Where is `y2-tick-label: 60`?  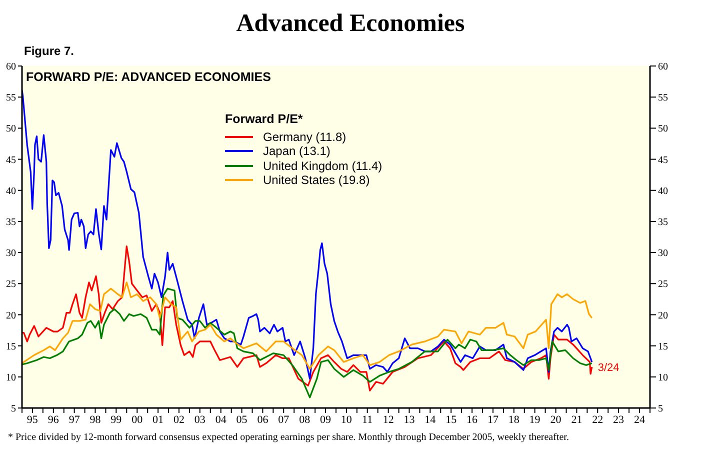 y2-tick-label: 60 is located at coordinates (663, 67).